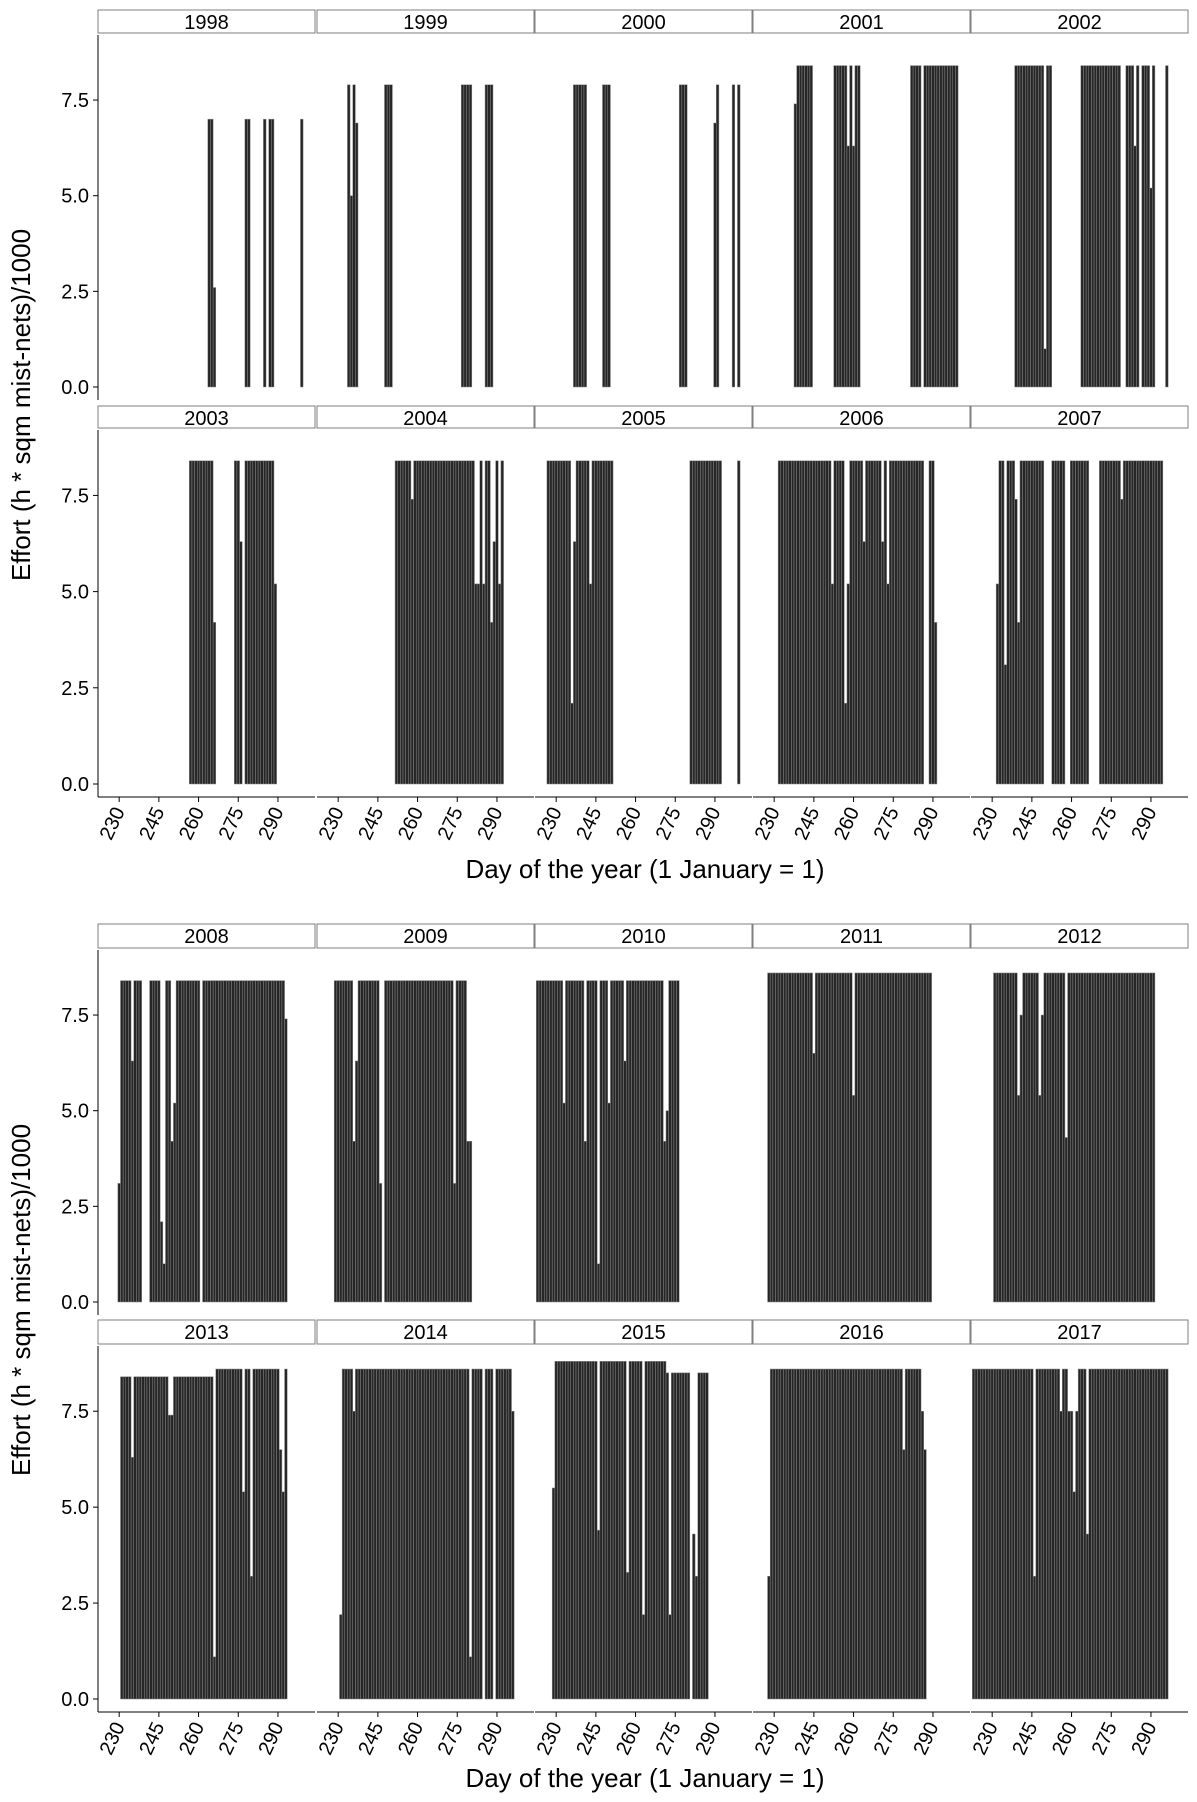 The width and height of the screenshot is (1197, 1802). What do you see at coordinates (425, 1333) in the screenshot?
I see `facet-strip-label: 2014` at bounding box center [425, 1333].